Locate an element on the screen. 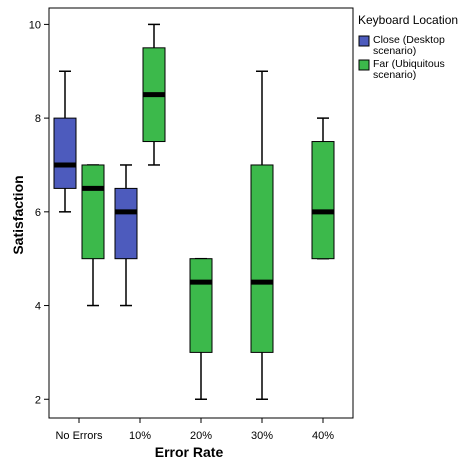  x-tick-label: 10% is located at coordinates (140, 436).